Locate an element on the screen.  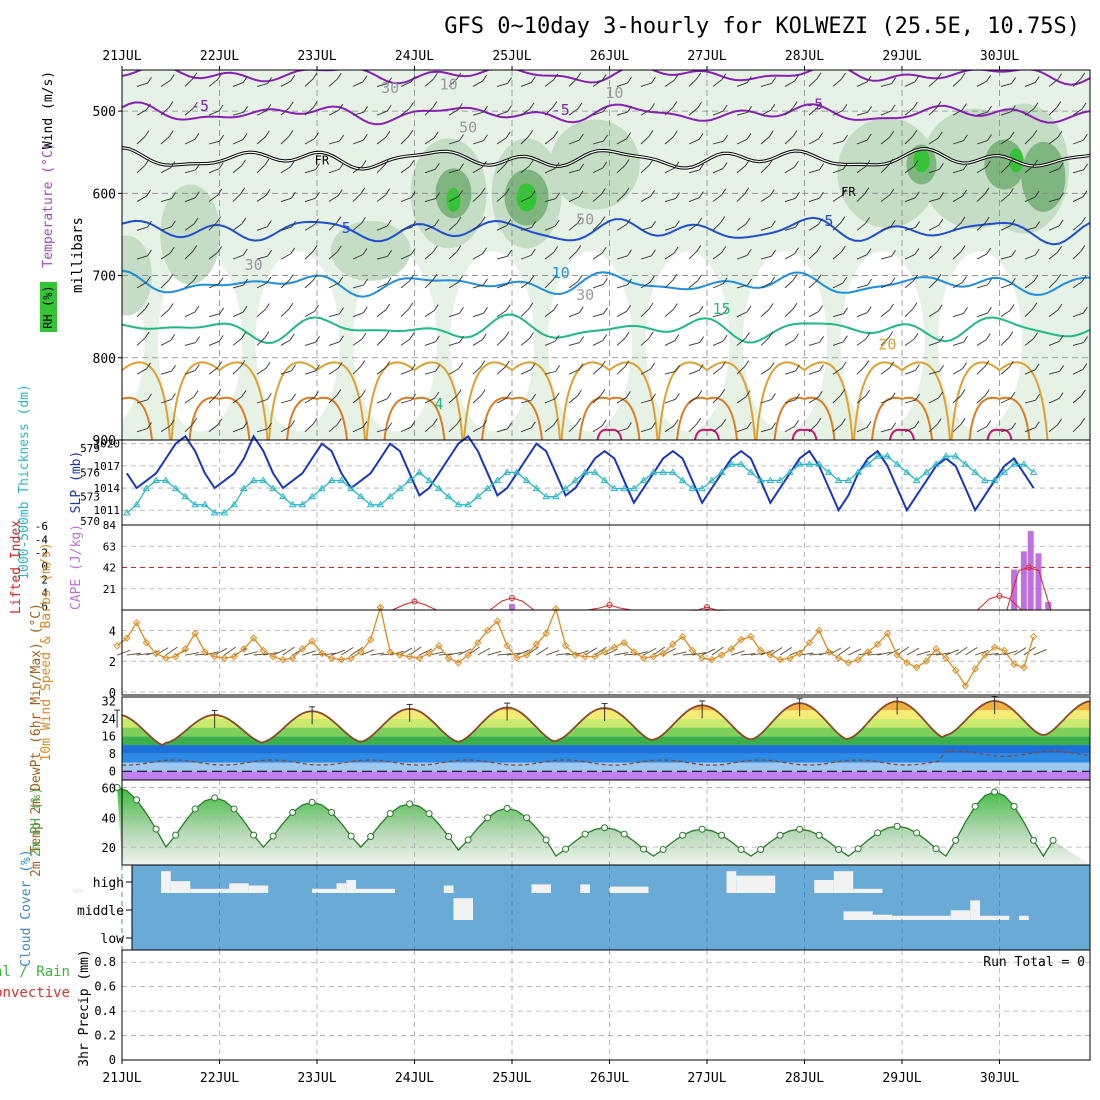
precip-tick-label: 0.8 is located at coordinates (105, 962).